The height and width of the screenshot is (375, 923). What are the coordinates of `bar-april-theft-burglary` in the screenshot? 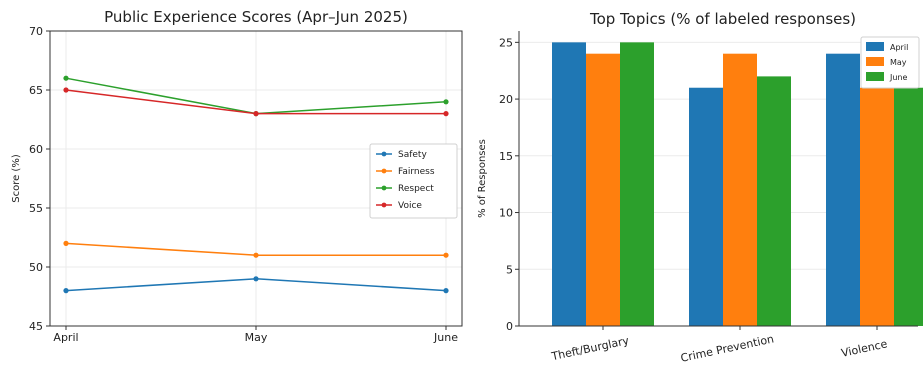 It's located at (569, 184).